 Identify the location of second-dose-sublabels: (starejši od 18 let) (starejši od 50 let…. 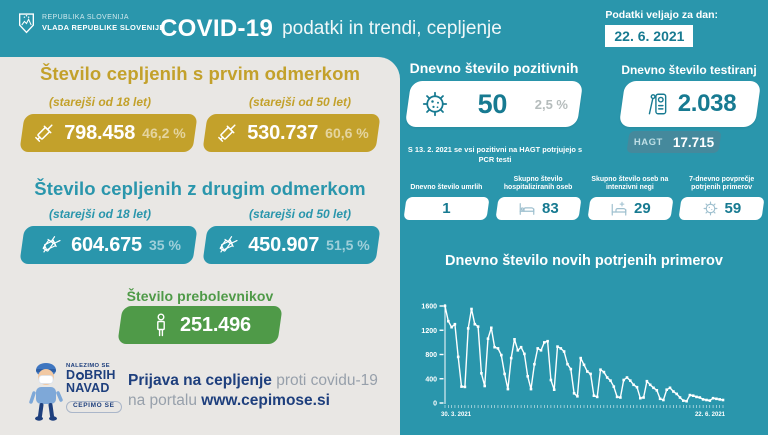
(200, 214).